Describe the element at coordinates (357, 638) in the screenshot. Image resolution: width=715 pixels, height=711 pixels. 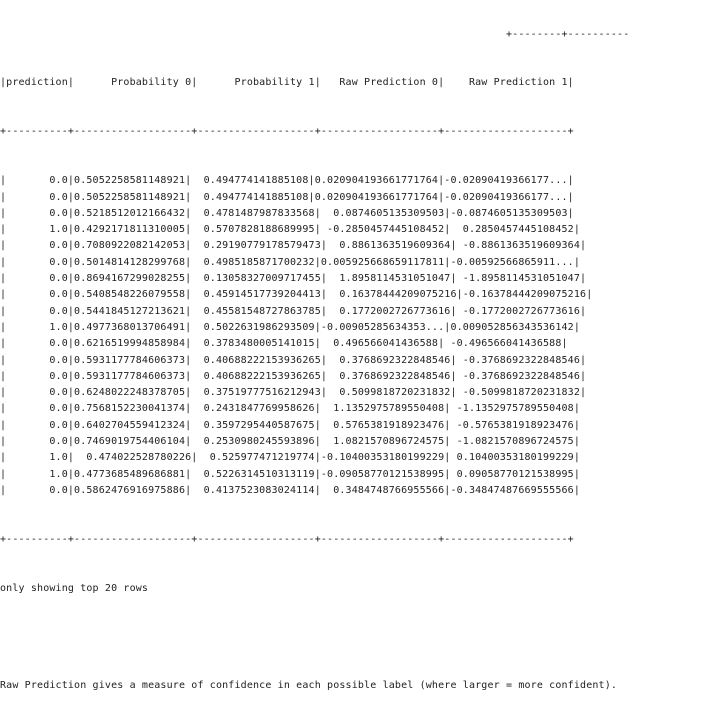
I see `blank-line` at that location.